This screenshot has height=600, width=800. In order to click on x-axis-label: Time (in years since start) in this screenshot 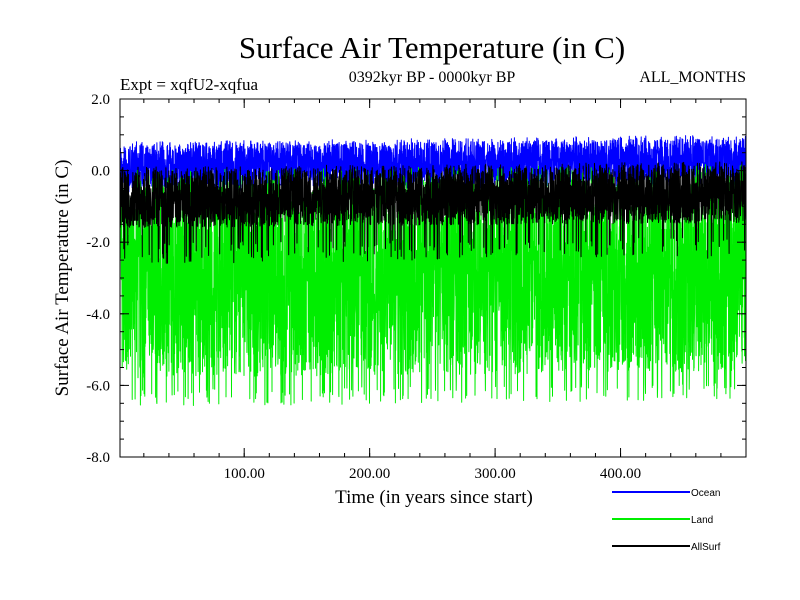, I will do `click(434, 497)`.